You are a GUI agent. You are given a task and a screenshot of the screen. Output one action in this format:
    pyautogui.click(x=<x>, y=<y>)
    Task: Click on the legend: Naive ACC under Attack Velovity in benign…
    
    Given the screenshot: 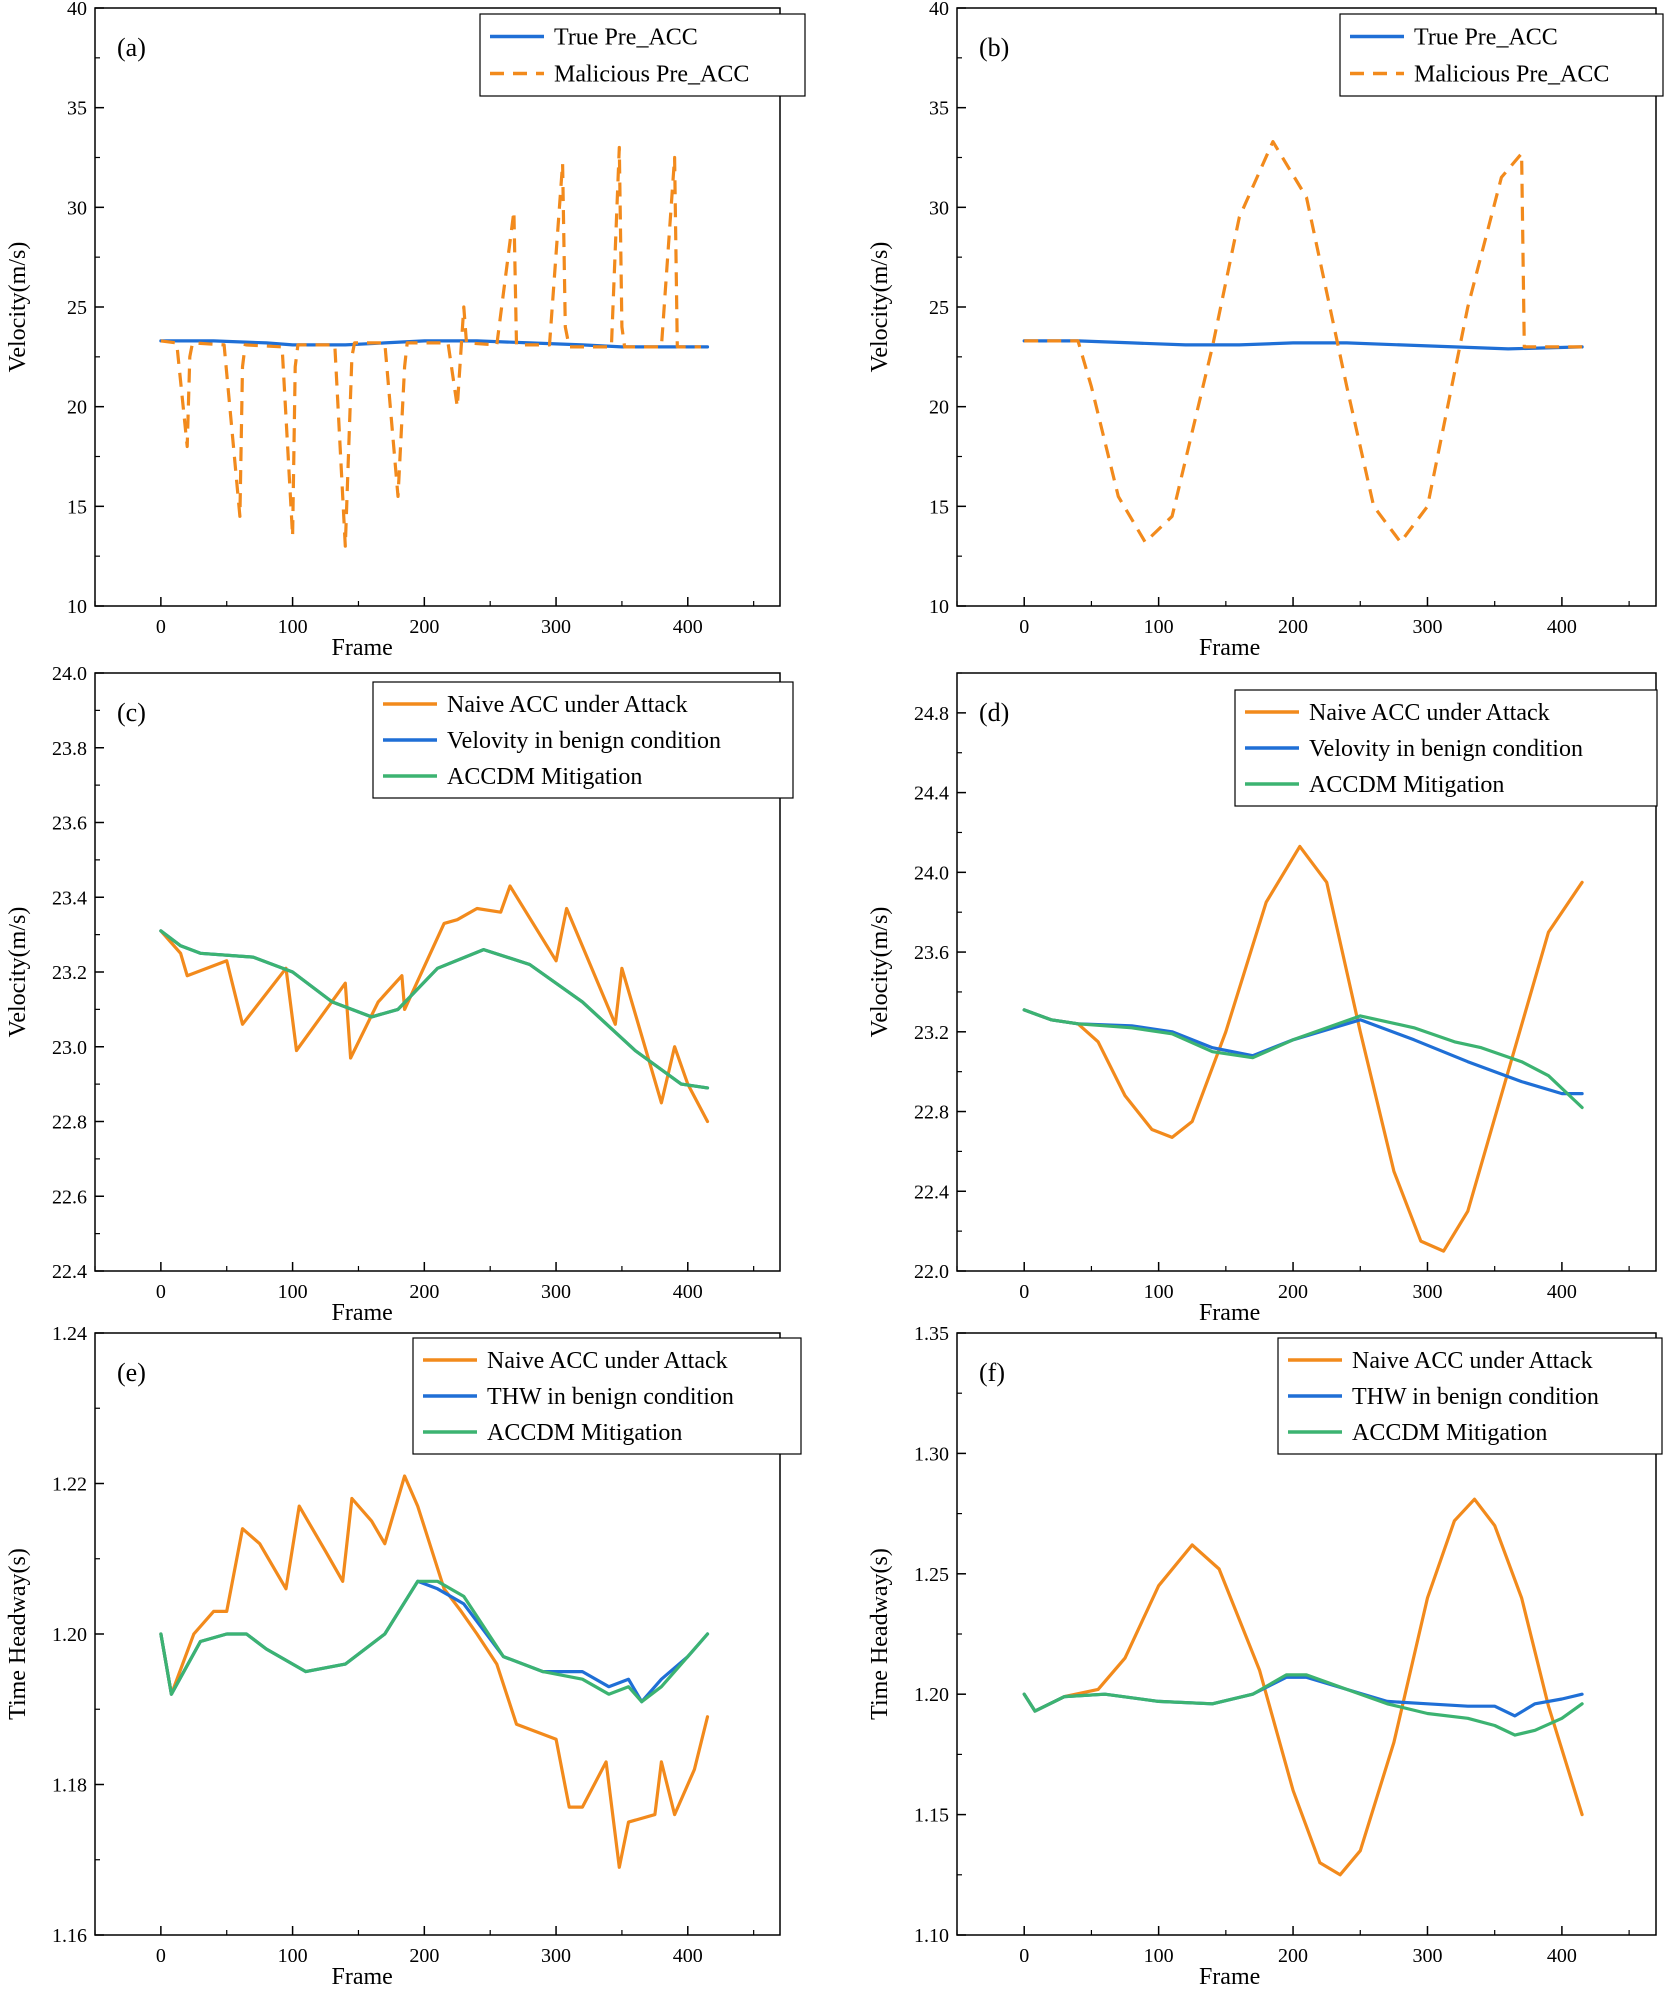 What is the action you would take?
    pyautogui.click(x=583, y=740)
    